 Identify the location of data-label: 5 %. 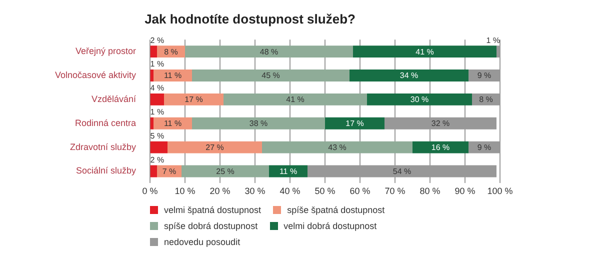
(157, 136).